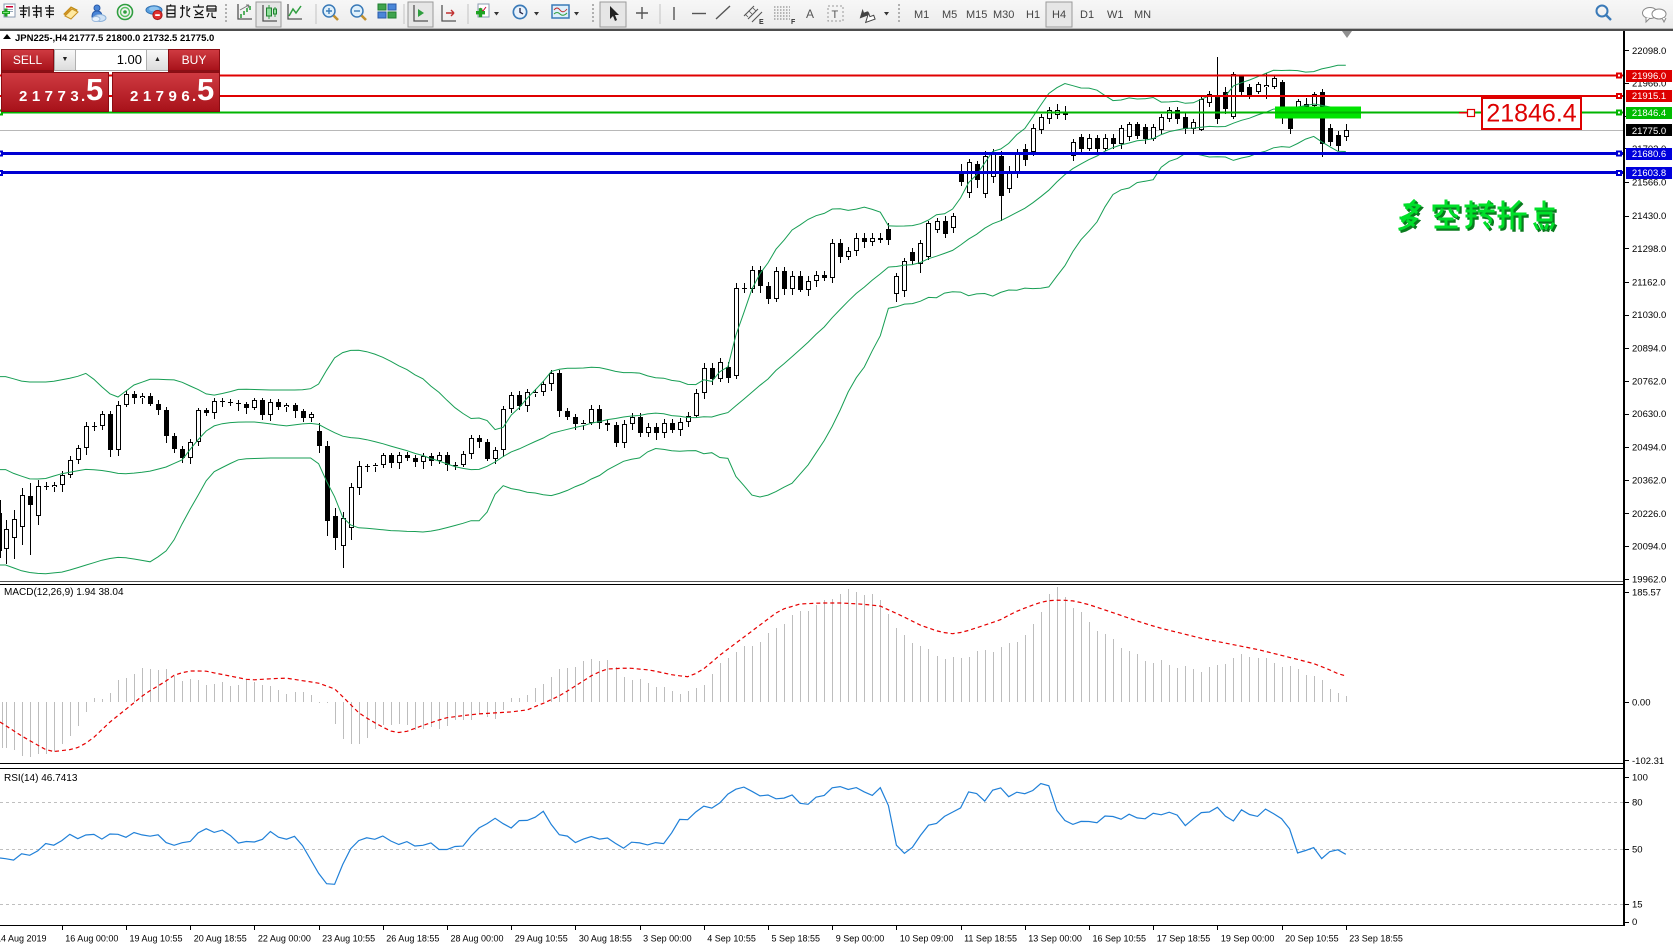 This screenshot has height=952, width=1673. I want to click on svg-text: M30, so click(1003, 15).